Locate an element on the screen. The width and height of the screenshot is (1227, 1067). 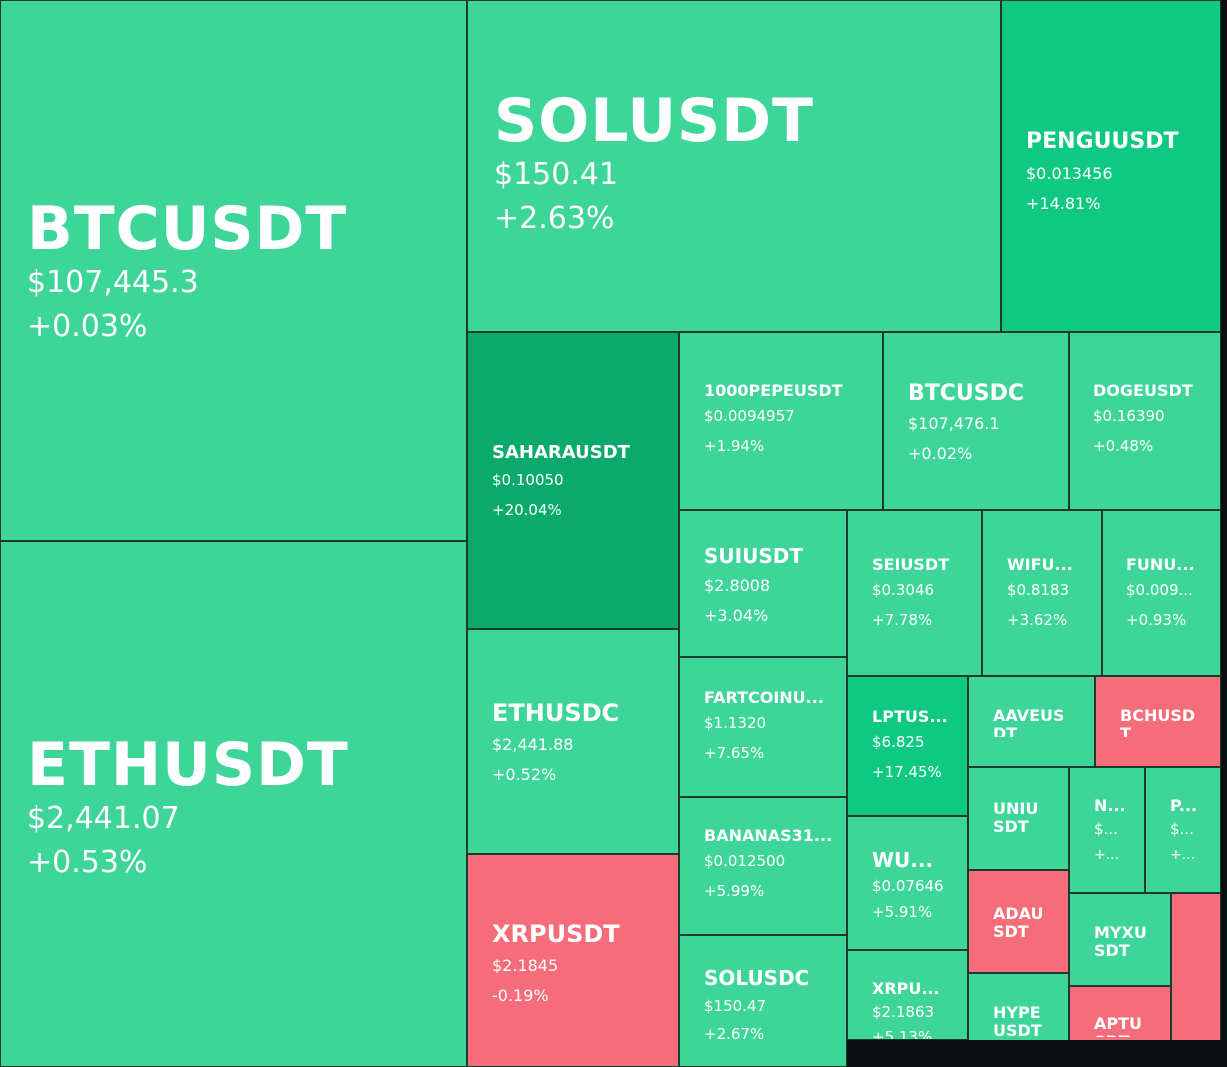
tile-saharausdt: SAHARAUSDT $0.10050 +20.04% is located at coordinates (573, 480).